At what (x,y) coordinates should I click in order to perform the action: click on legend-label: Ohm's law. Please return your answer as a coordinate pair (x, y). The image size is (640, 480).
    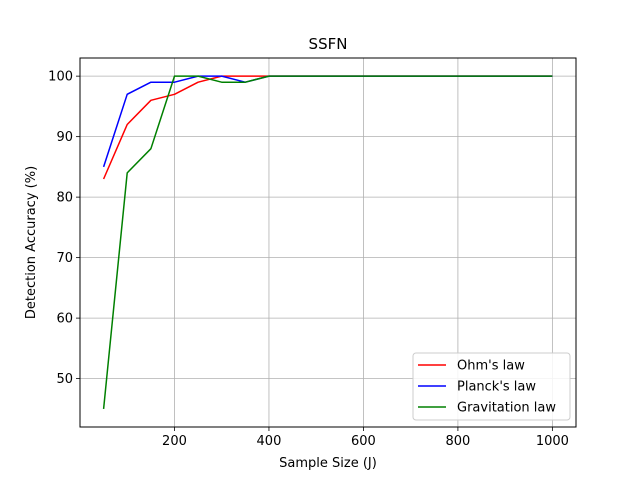
    Looking at the image, I should click on (491, 366).